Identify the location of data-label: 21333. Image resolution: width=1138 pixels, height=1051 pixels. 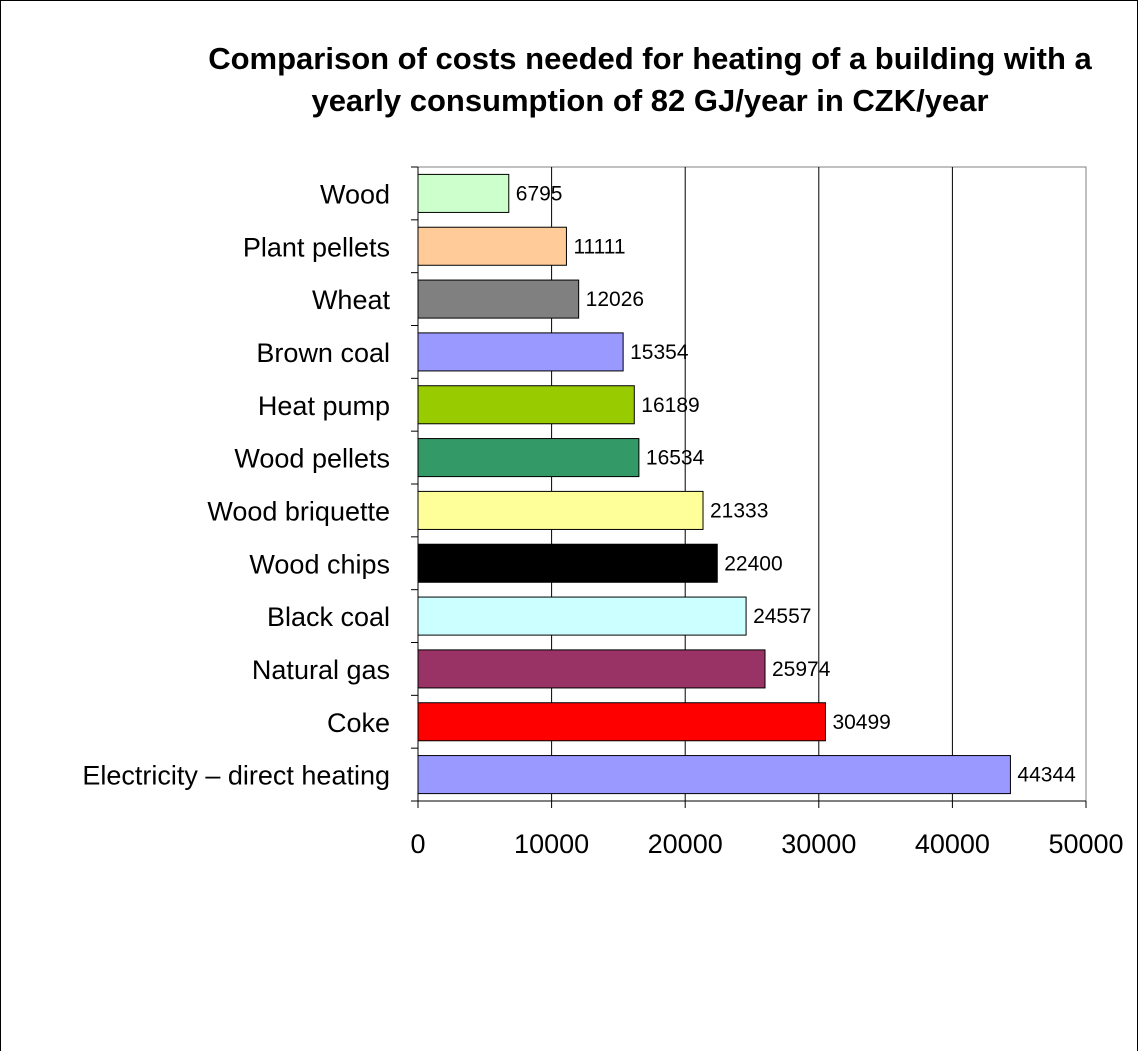
(739, 510).